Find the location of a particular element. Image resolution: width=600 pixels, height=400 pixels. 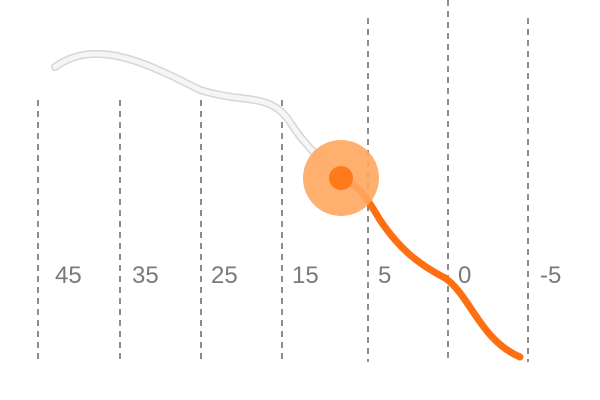

tick-label-45: 45 is located at coordinates (68, 275).